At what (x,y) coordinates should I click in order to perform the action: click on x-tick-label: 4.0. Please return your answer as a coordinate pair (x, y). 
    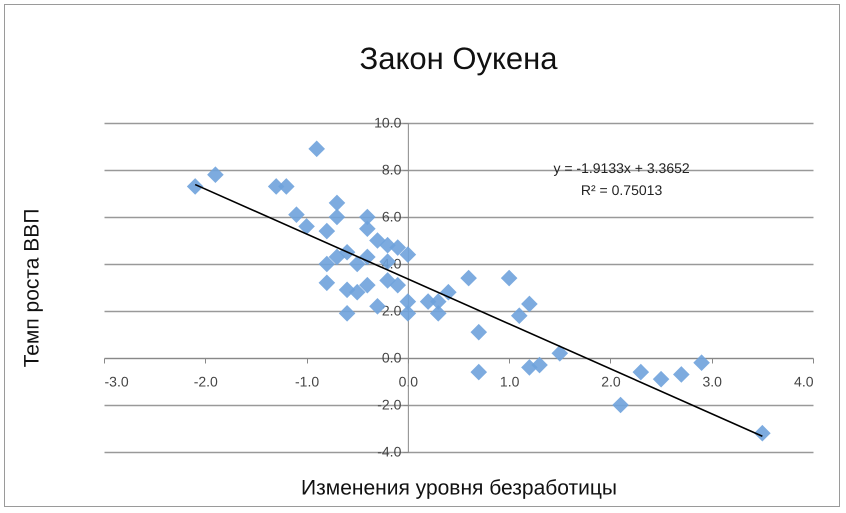
    Looking at the image, I should click on (804, 382).